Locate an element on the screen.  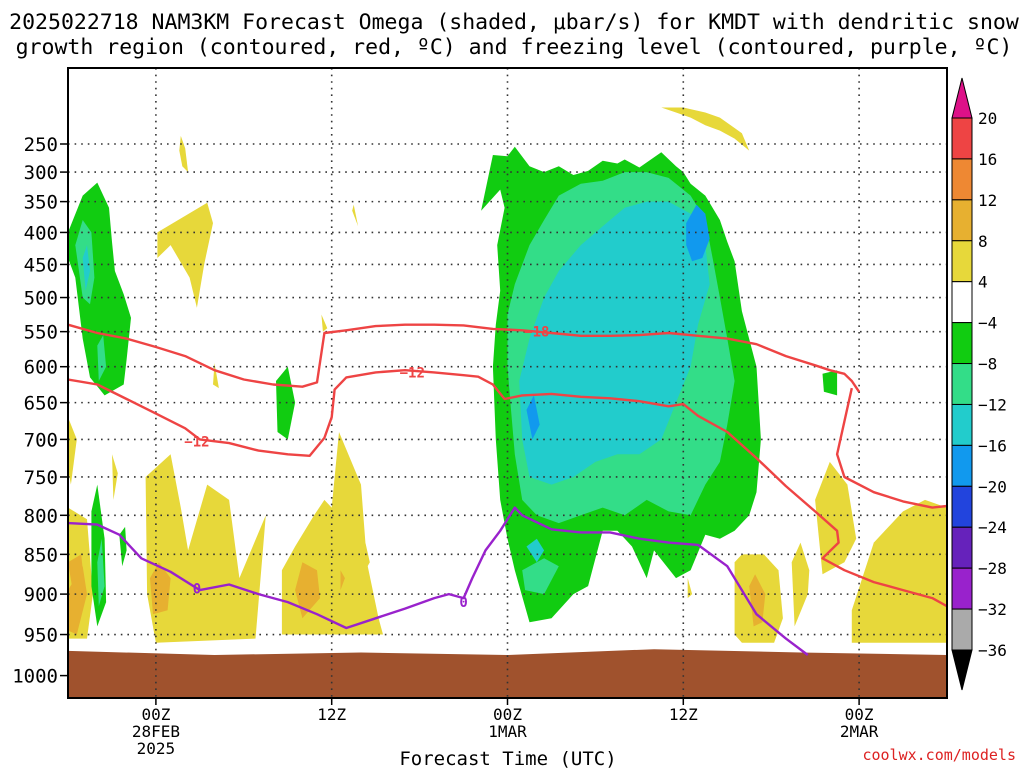
colorbar-label-8: −16 is located at coordinates (992, 445).